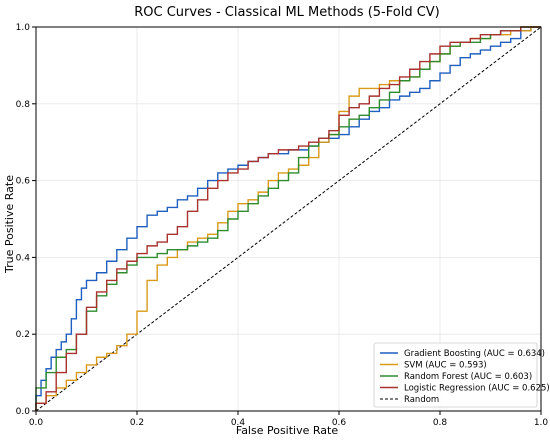 This screenshot has width=550, height=440. What do you see at coordinates (421, 400) in the screenshot?
I see `legend-entry: Random` at bounding box center [421, 400].